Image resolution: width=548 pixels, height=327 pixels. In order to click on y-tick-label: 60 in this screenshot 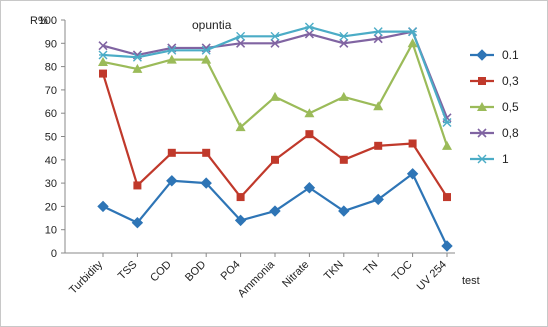, I will do `click(51, 114)`.